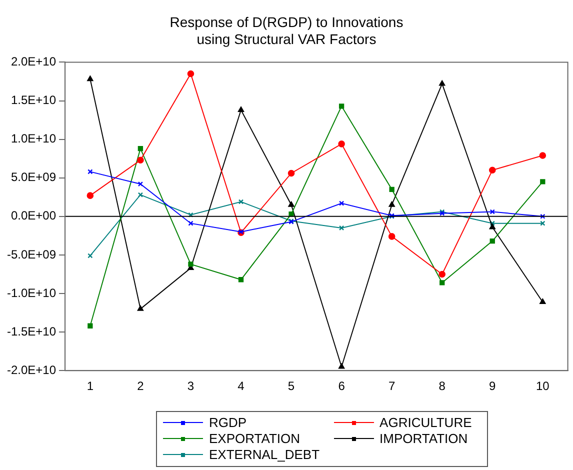  I want to click on x-tick-label: 2, so click(140, 386).